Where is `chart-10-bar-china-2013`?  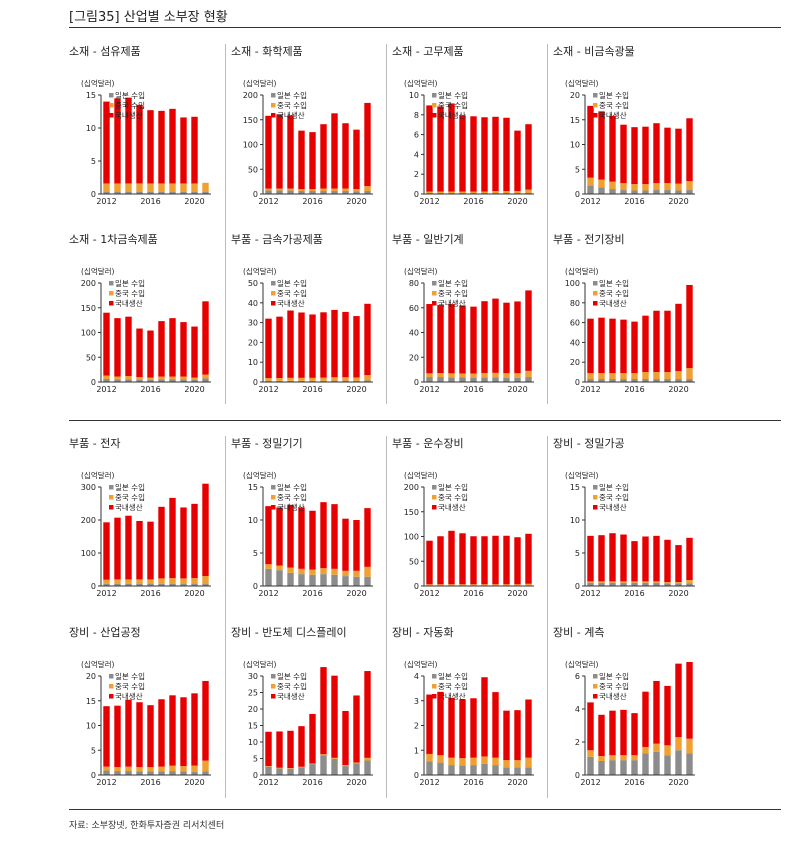 chart-10-bar-china-2013 is located at coordinates (279, 568).